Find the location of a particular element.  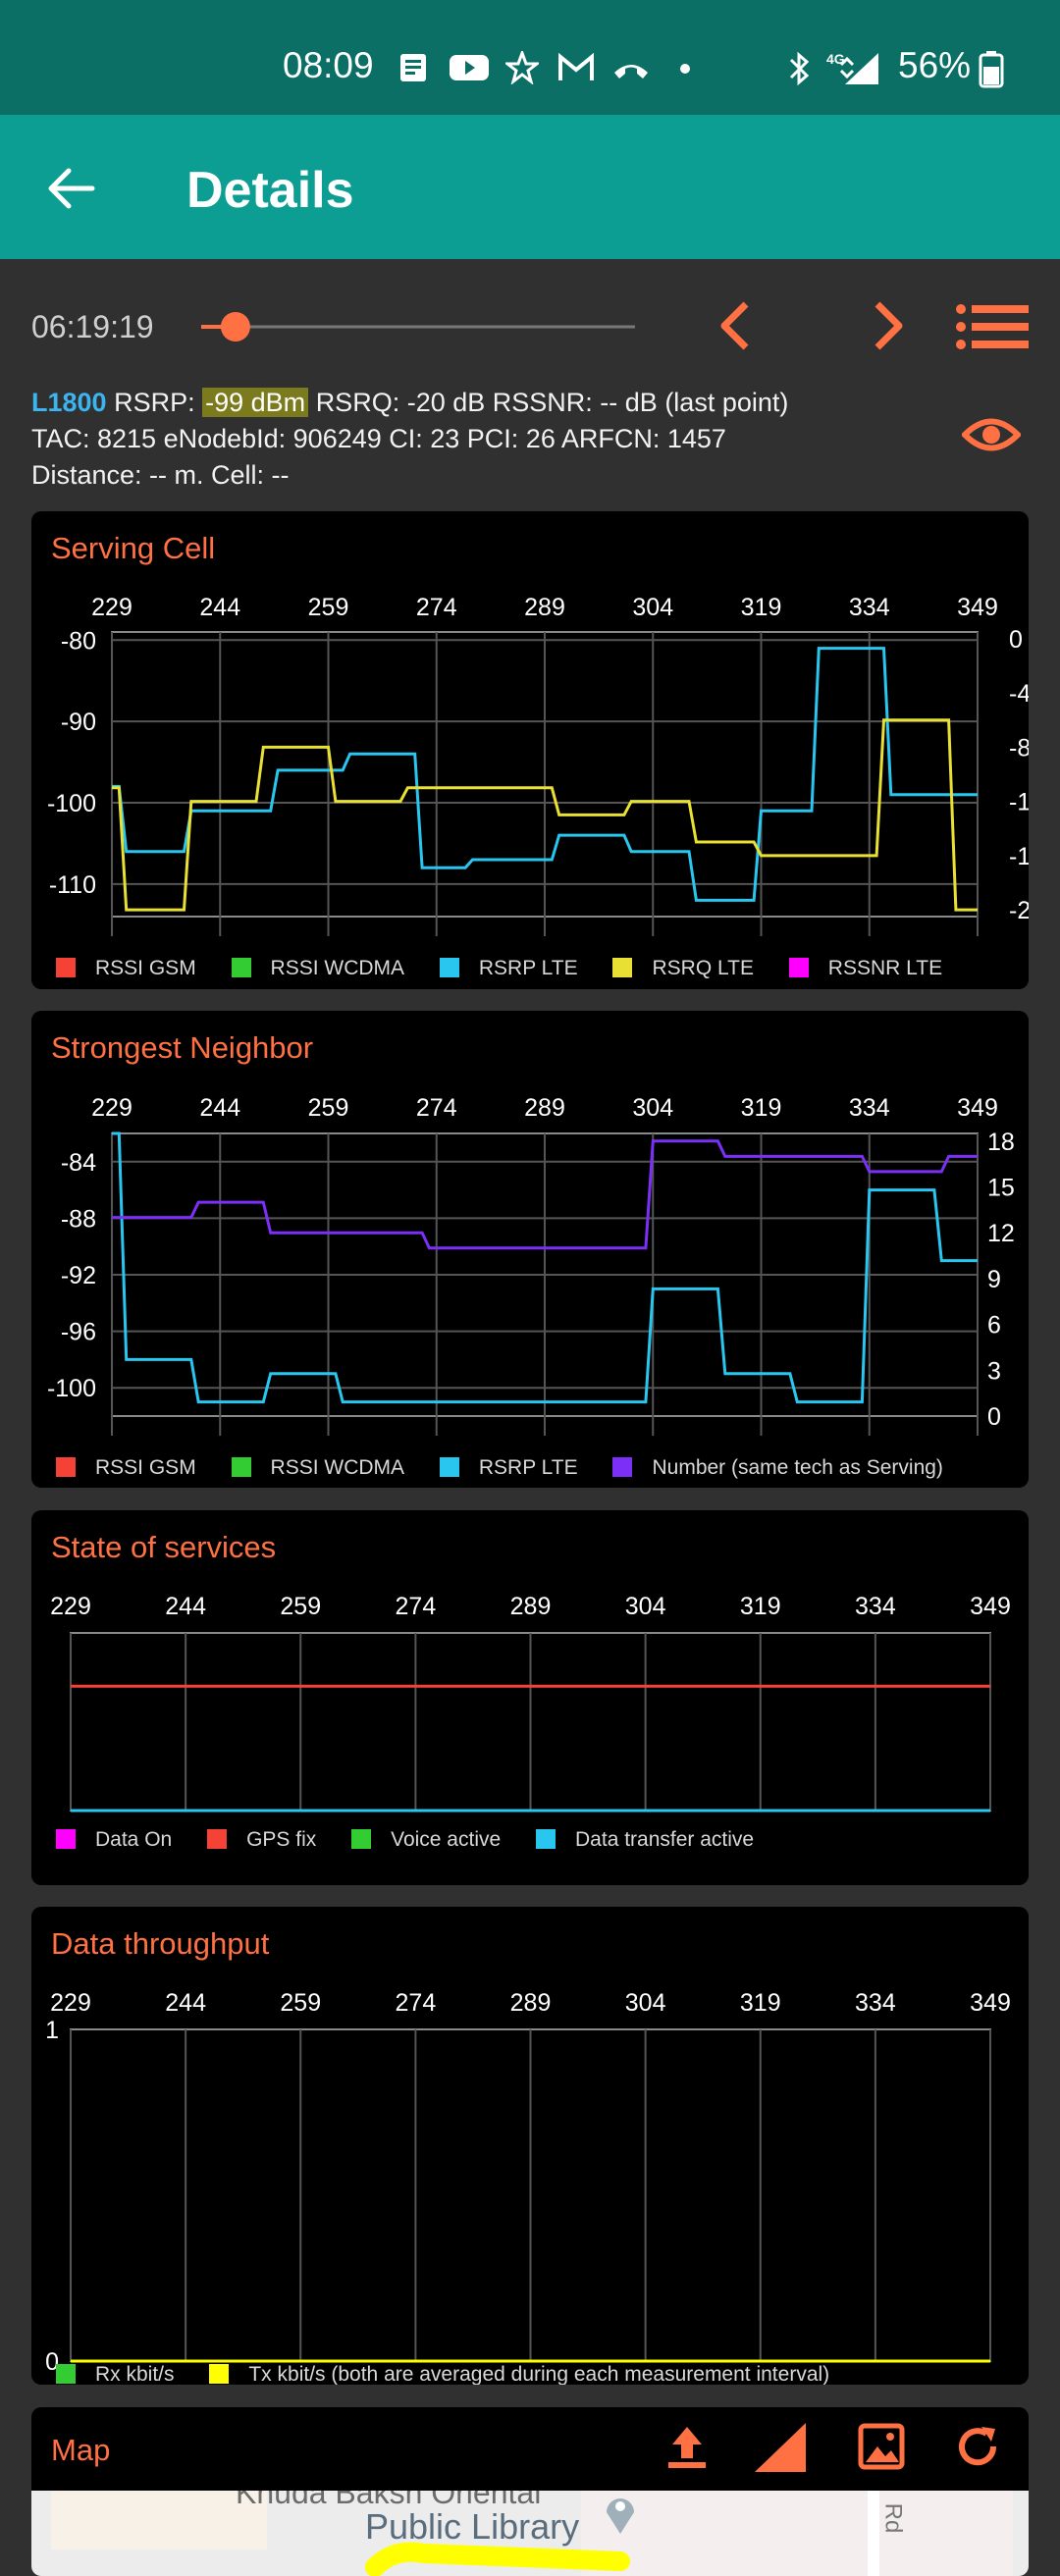

state-of-services-chart: 229 244 259 274 289 304 319 334 349 is located at coordinates (530, 1703).